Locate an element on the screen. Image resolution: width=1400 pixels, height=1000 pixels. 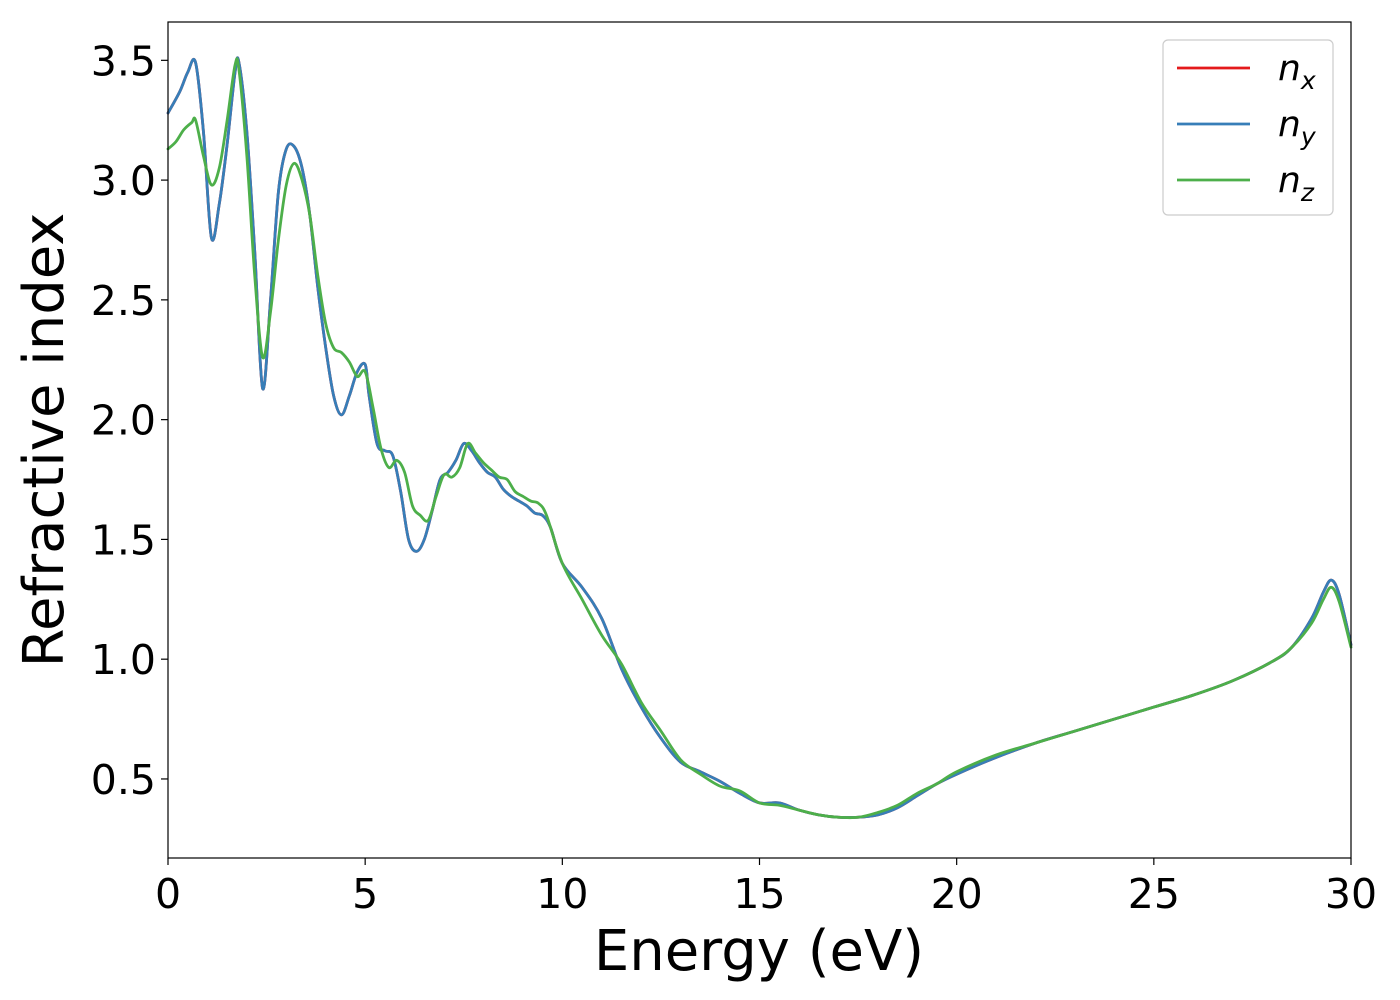
y-tick-label: 3.0 is located at coordinates (123, 181).